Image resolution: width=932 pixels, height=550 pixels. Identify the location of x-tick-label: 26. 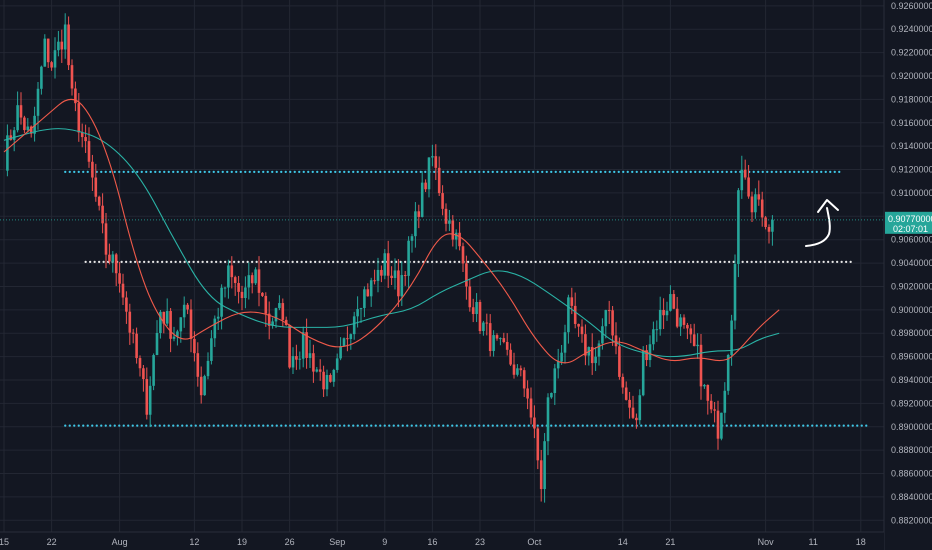
(290, 542).